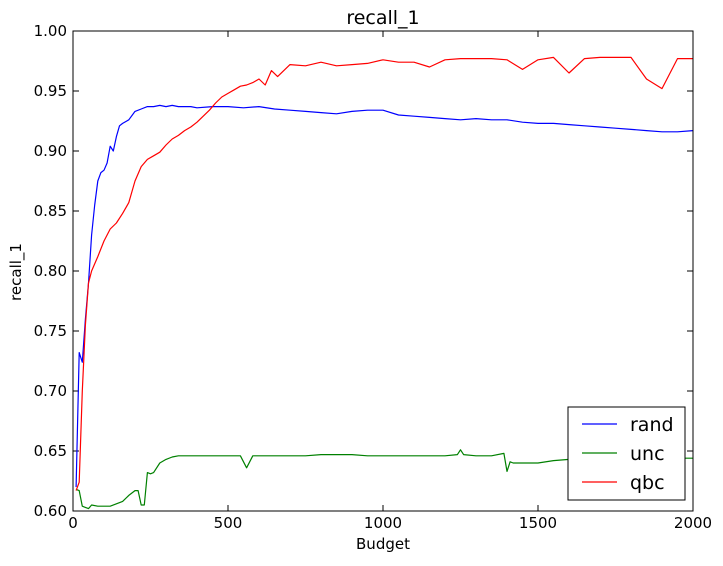 This screenshot has width=723, height=566. What do you see at coordinates (228, 523) in the screenshot?
I see `x-tick-label: 500` at bounding box center [228, 523].